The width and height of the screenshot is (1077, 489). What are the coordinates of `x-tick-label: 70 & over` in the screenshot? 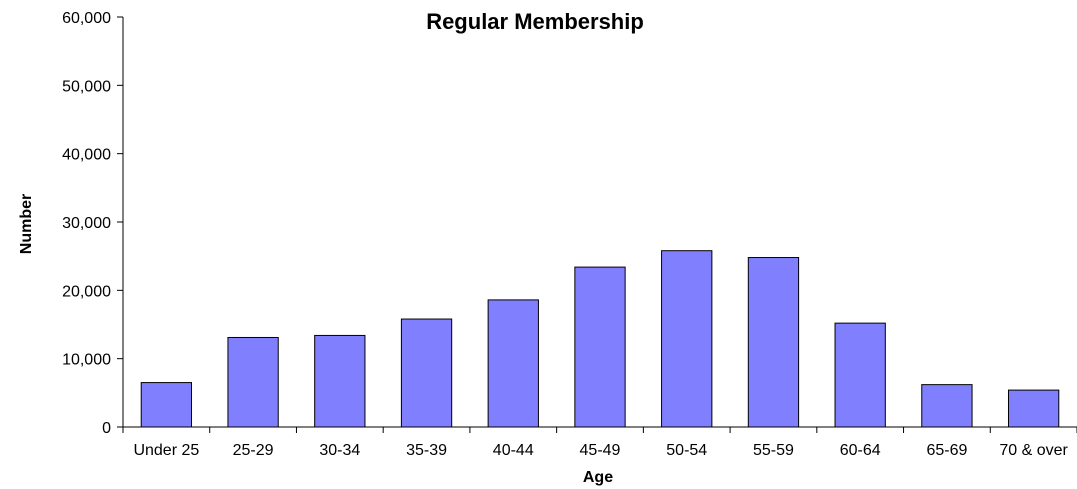 It's located at (1033, 450).